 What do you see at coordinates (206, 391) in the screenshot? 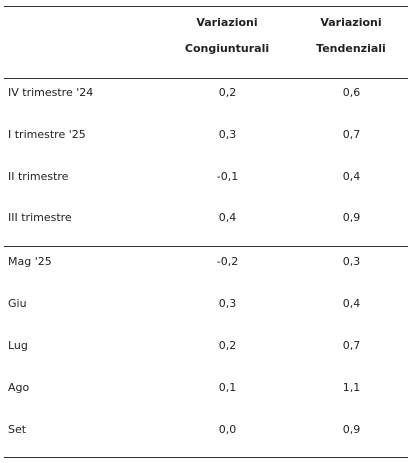
I see `table-row: Ago 0,1 1,1` at bounding box center [206, 391].